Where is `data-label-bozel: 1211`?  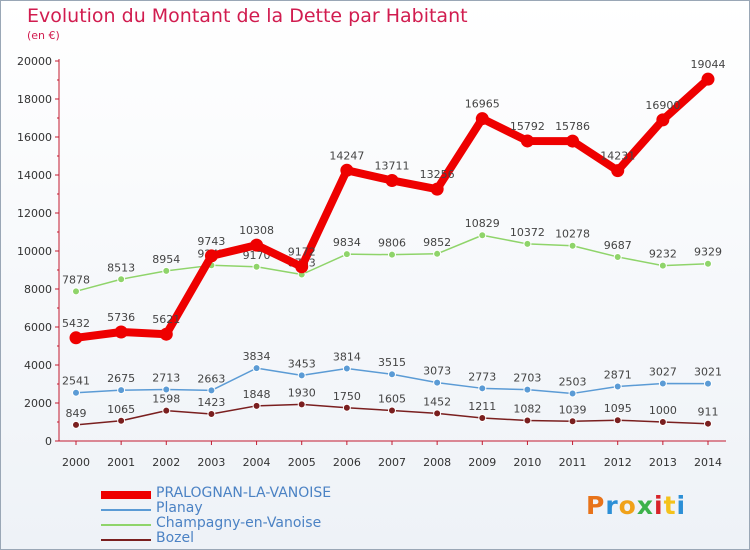 data-label-bozel: 1211 is located at coordinates (482, 406).